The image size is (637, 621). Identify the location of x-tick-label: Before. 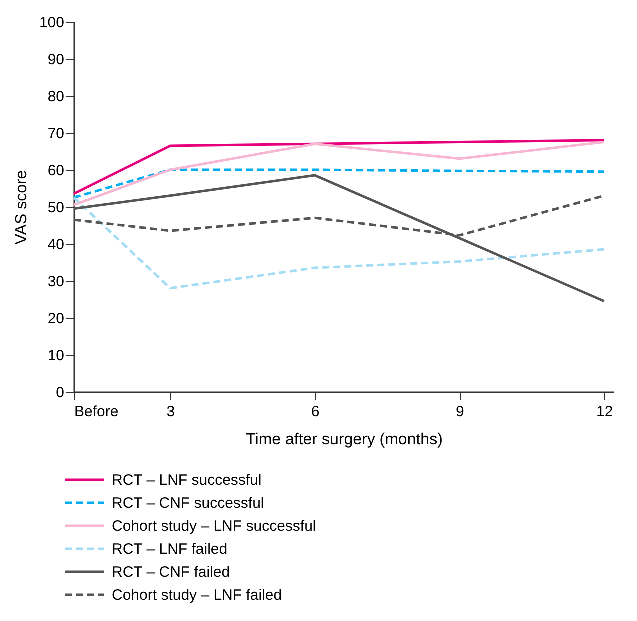
(96, 412).